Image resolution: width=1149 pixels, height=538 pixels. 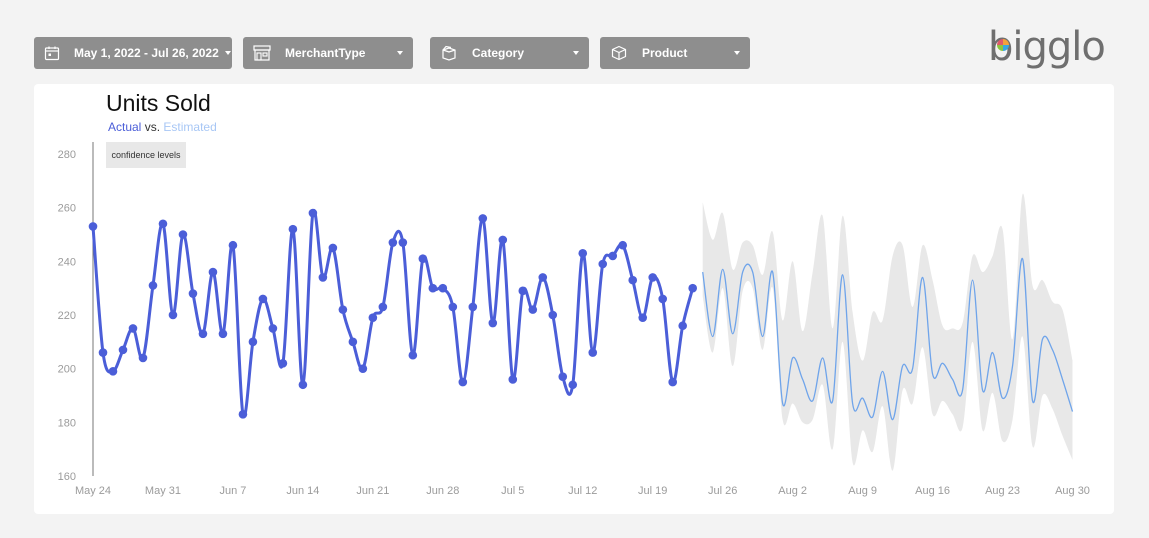 I want to click on x-tick-label: Jul 5, so click(x=512, y=491).